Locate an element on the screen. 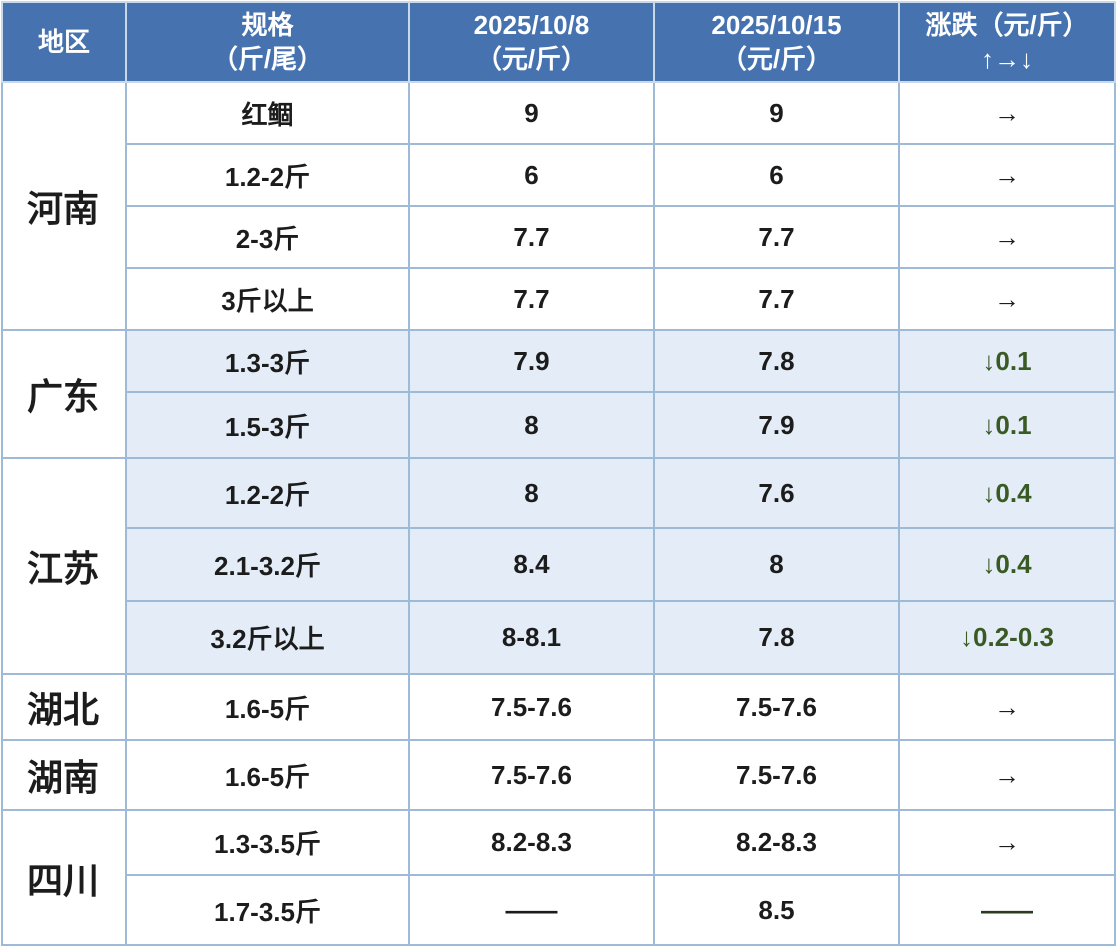 The width and height of the screenshot is (1116, 946). price-date2-cell: 7.6 is located at coordinates (776, 493).